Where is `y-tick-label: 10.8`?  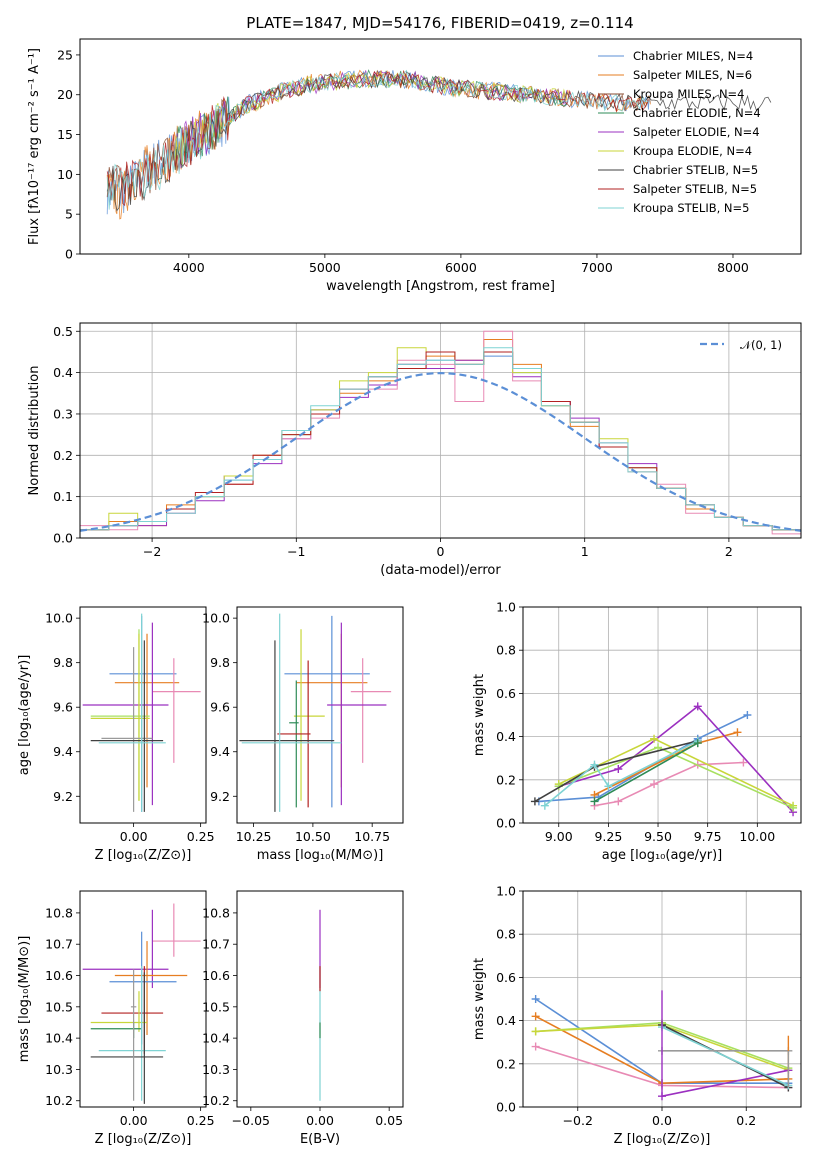
y-tick-label: 10.8 is located at coordinates (216, 912).